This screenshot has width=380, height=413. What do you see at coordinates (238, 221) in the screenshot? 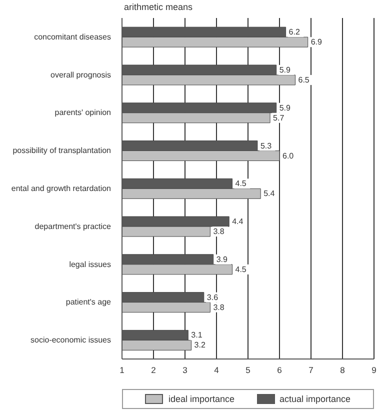
I see `data-label: 4.4` at bounding box center [238, 221].